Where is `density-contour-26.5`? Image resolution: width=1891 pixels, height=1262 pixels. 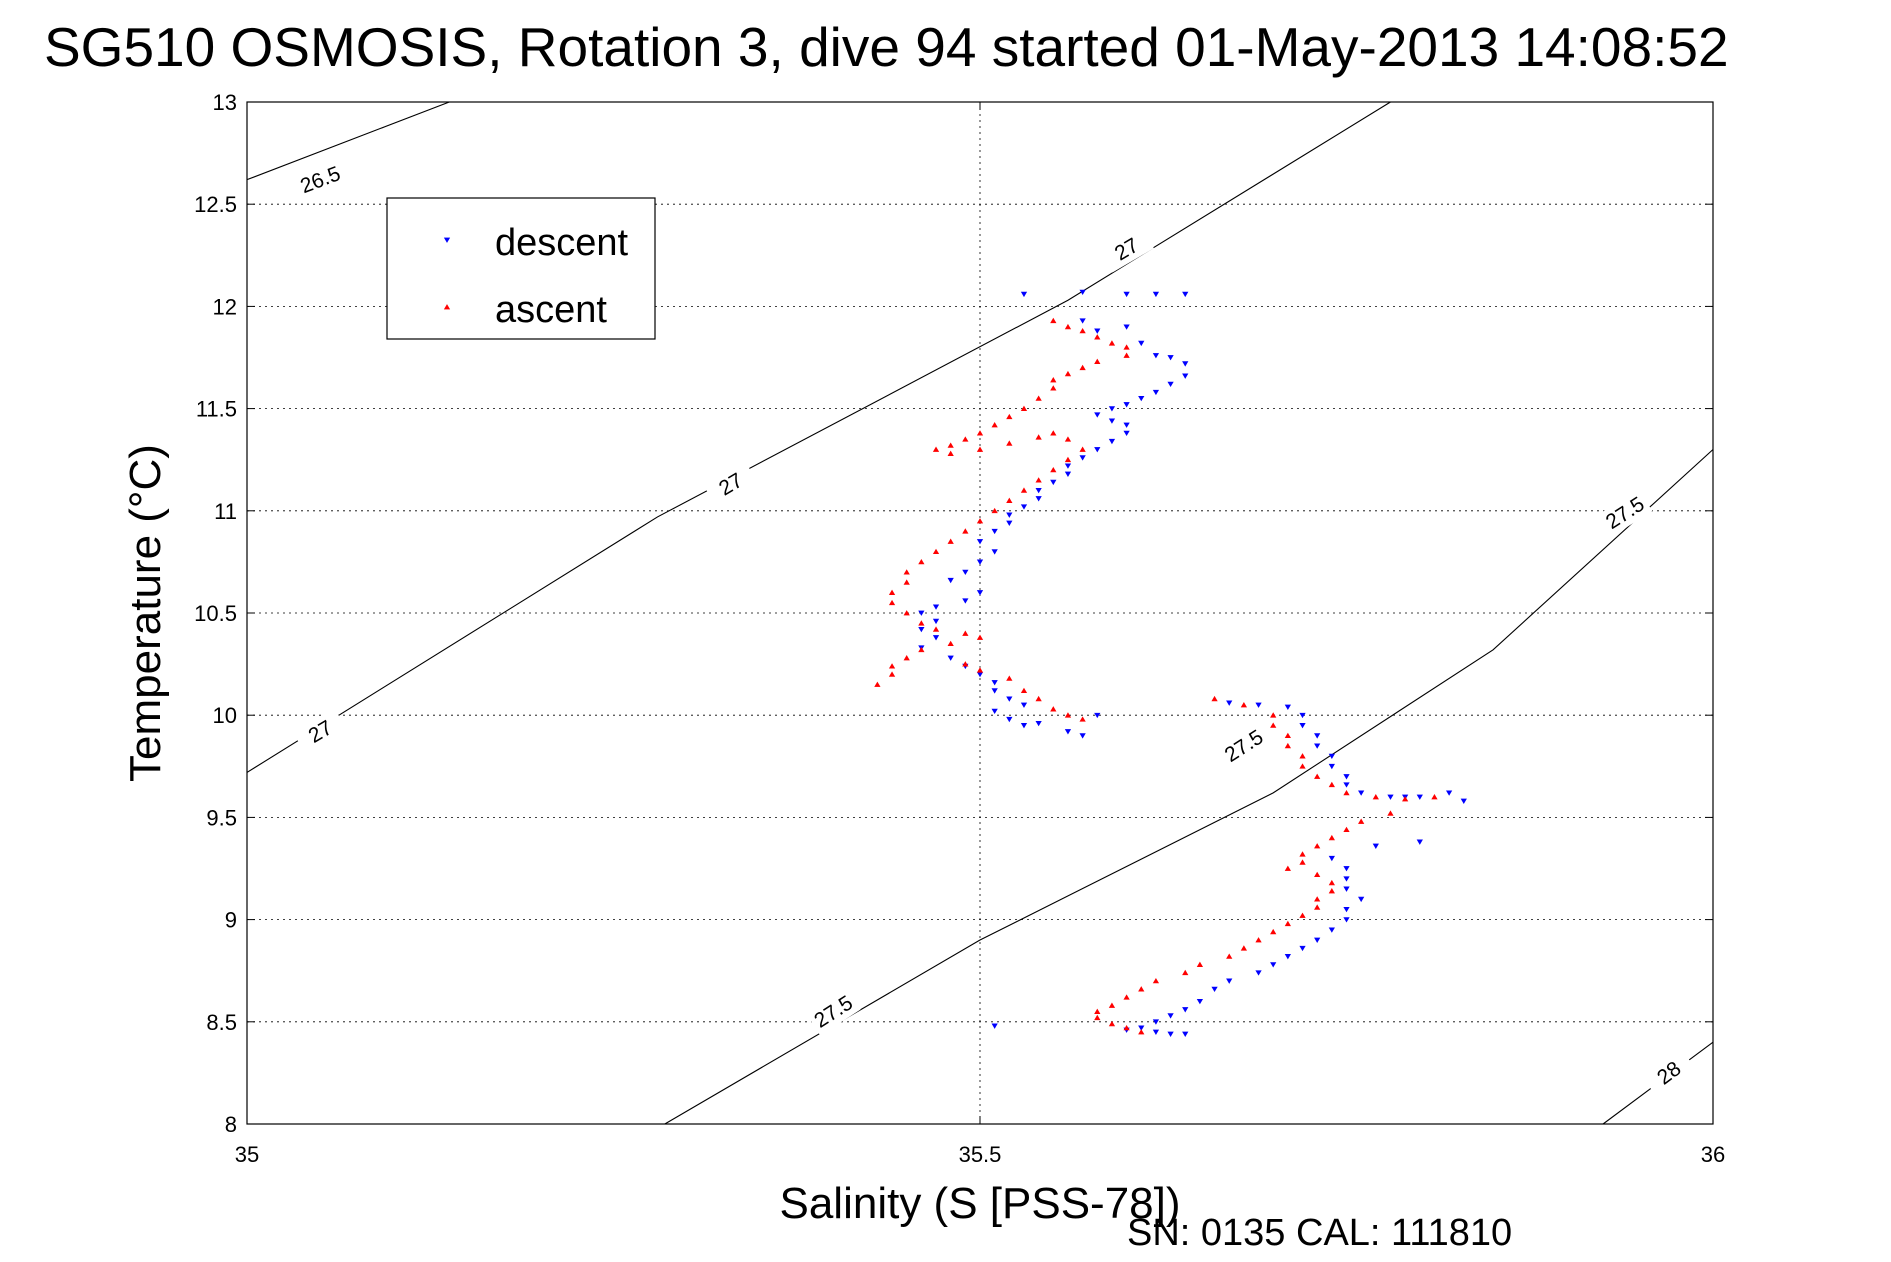 density-contour-26.5 is located at coordinates (348, 141).